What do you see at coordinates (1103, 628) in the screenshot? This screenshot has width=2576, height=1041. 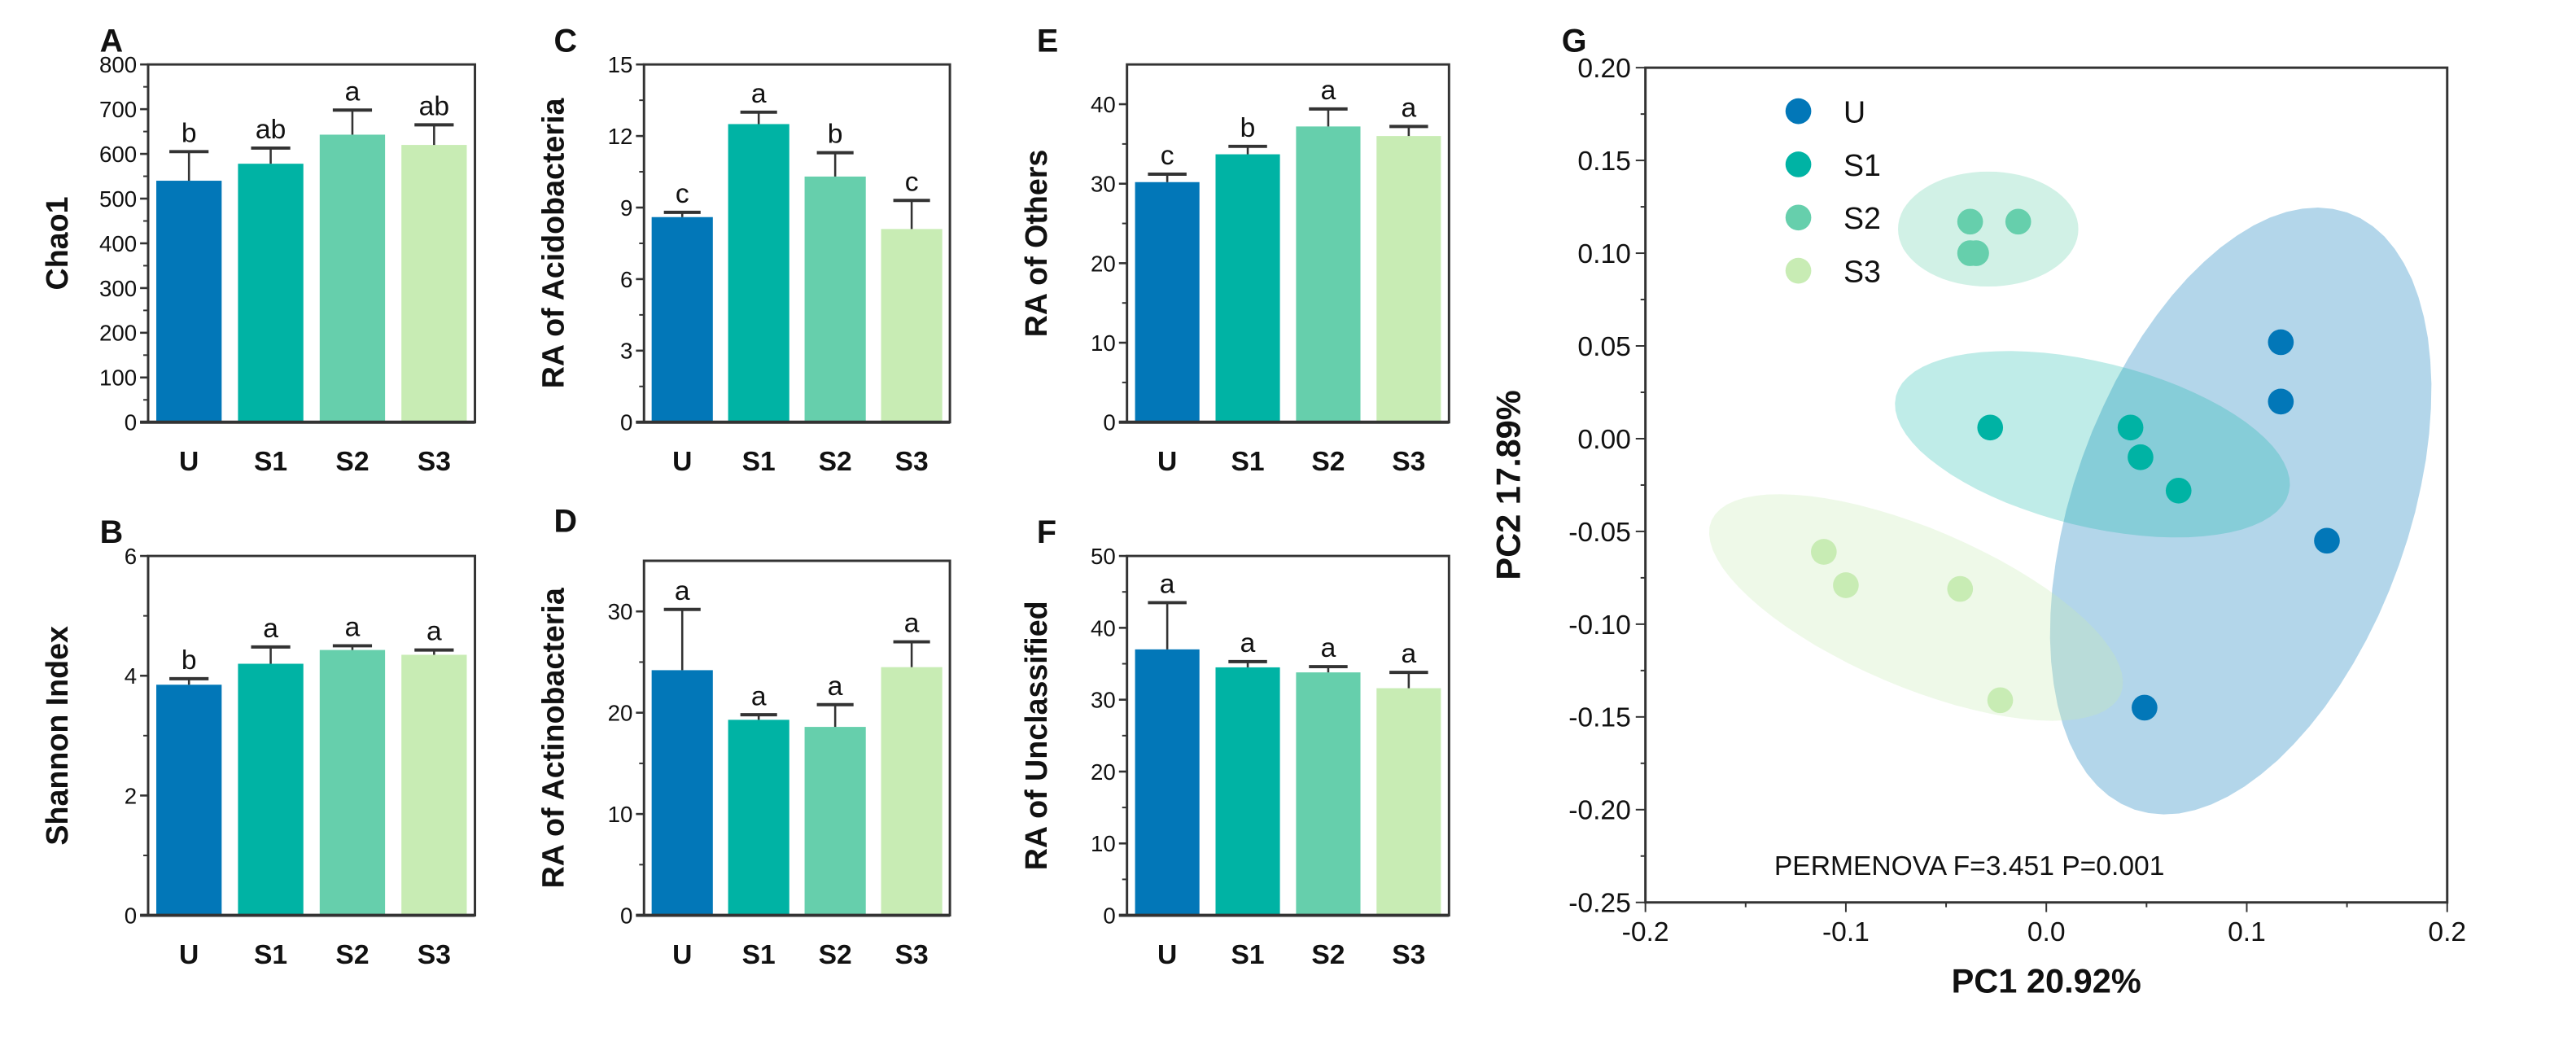 I see `y-tick-label: 40` at bounding box center [1103, 628].